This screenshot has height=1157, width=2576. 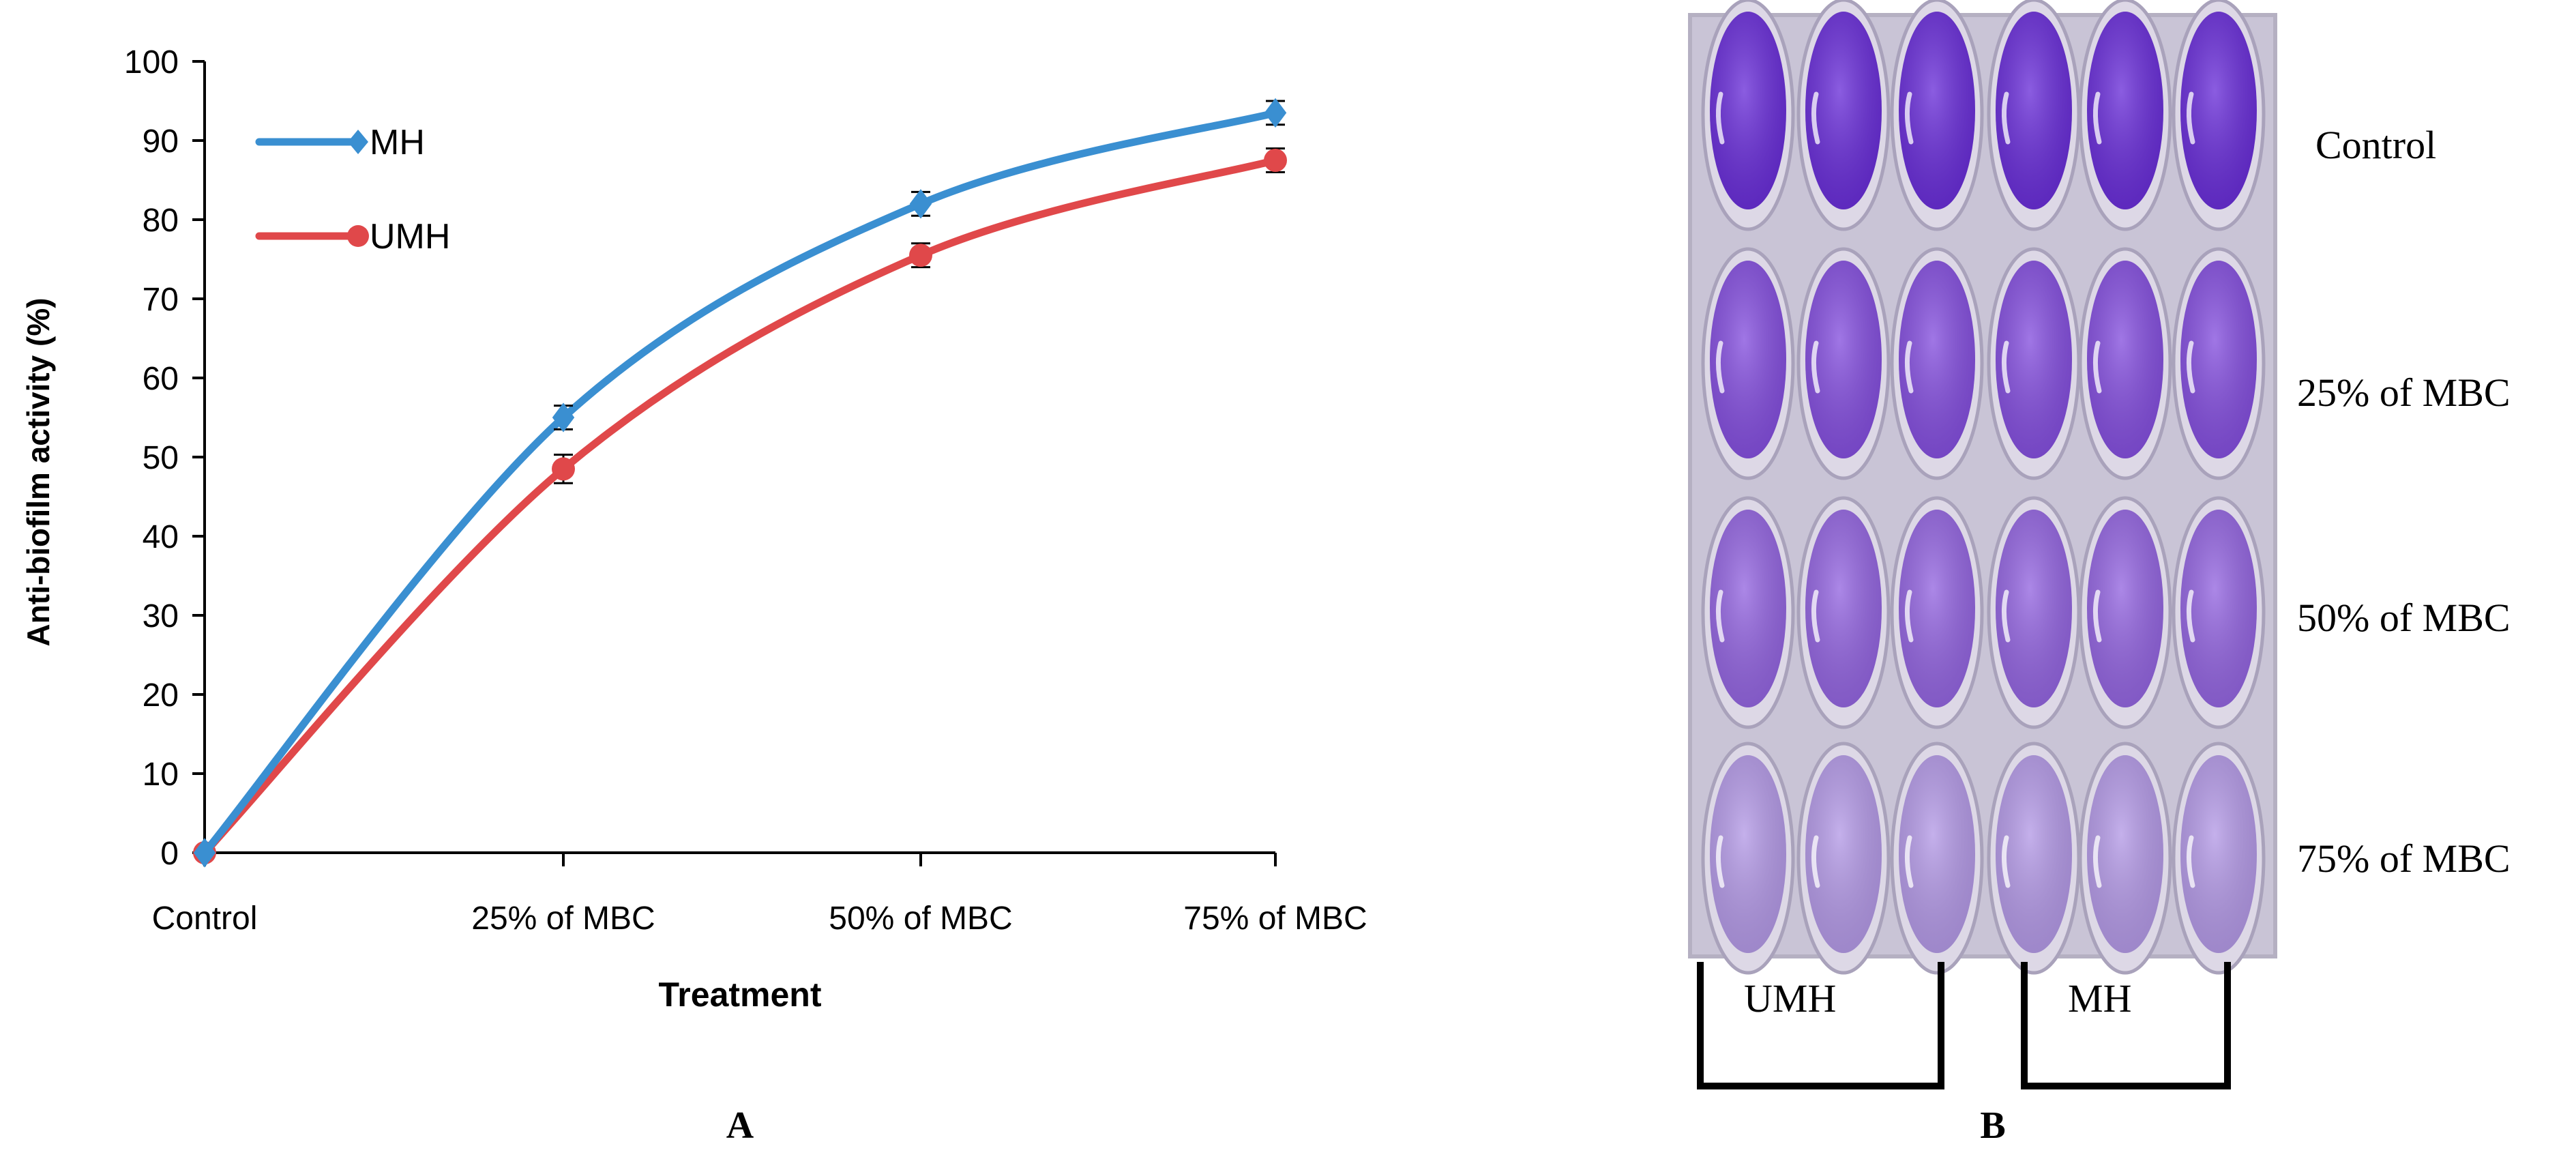 I want to click on row-labels: Control 25% of MBC 50% of MBC 75% of MBC, so click(x=2404, y=502).